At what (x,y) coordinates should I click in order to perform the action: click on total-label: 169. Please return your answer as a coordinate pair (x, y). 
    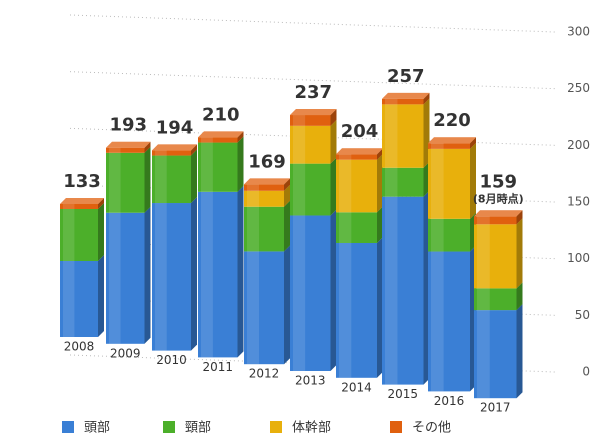
    Looking at the image, I should click on (267, 161).